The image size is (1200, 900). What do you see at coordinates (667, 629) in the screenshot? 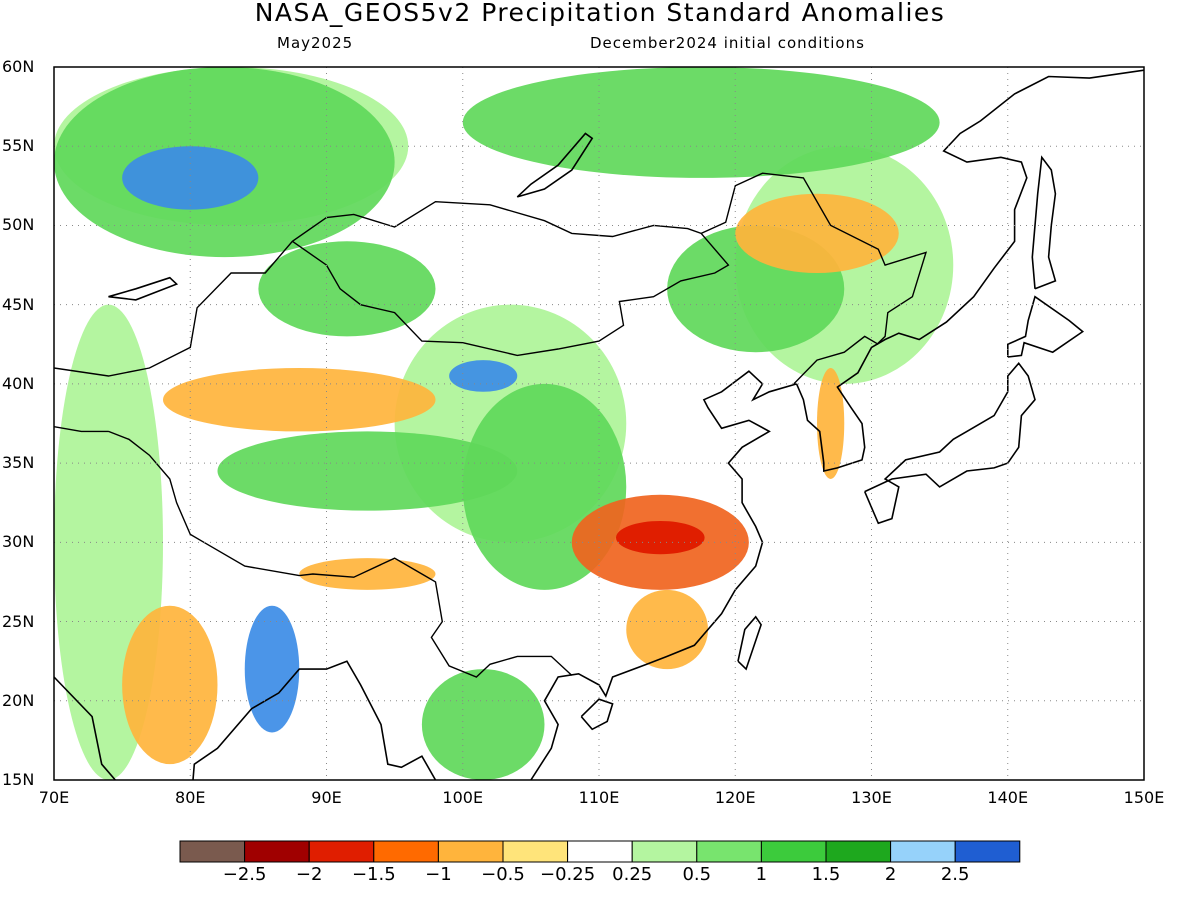
I see `anomaly-region-southeast-china-dry` at bounding box center [667, 629].